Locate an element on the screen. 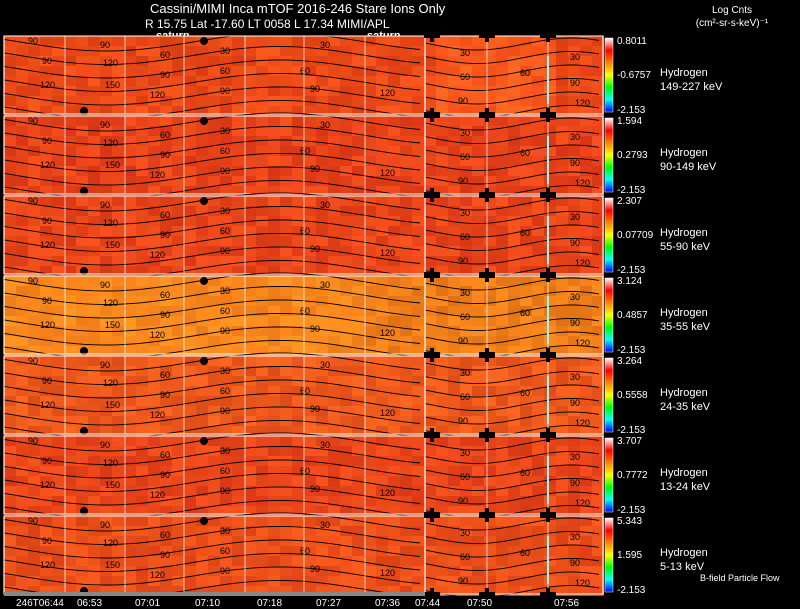 This screenshot has width=800, height=609. saturn-marker is located at coordinates (204, 361).